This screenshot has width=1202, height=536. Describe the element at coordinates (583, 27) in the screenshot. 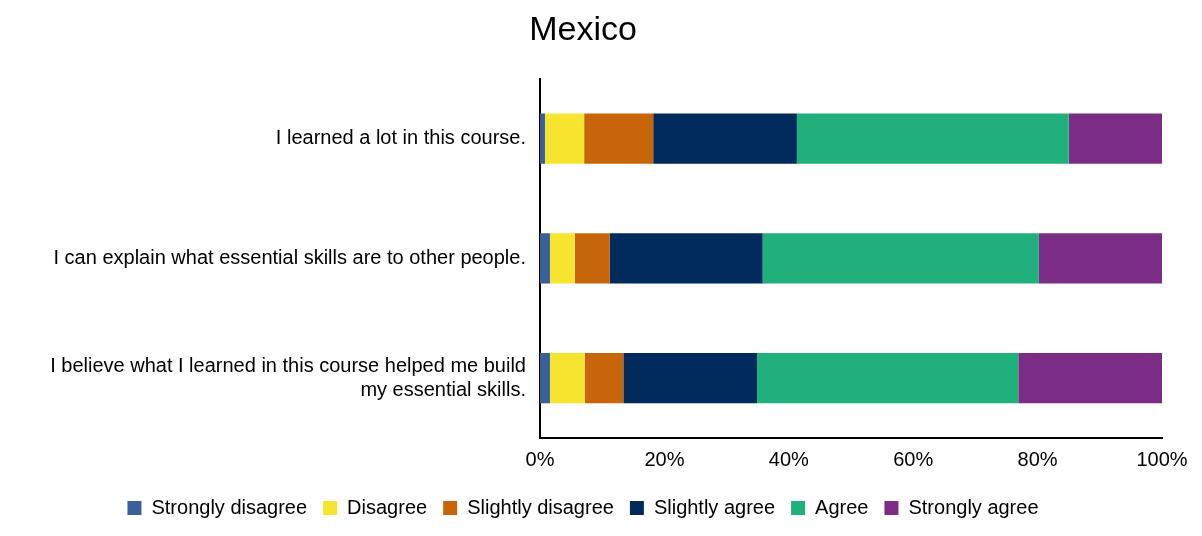

I see `chart-title: Mexico` at that location.